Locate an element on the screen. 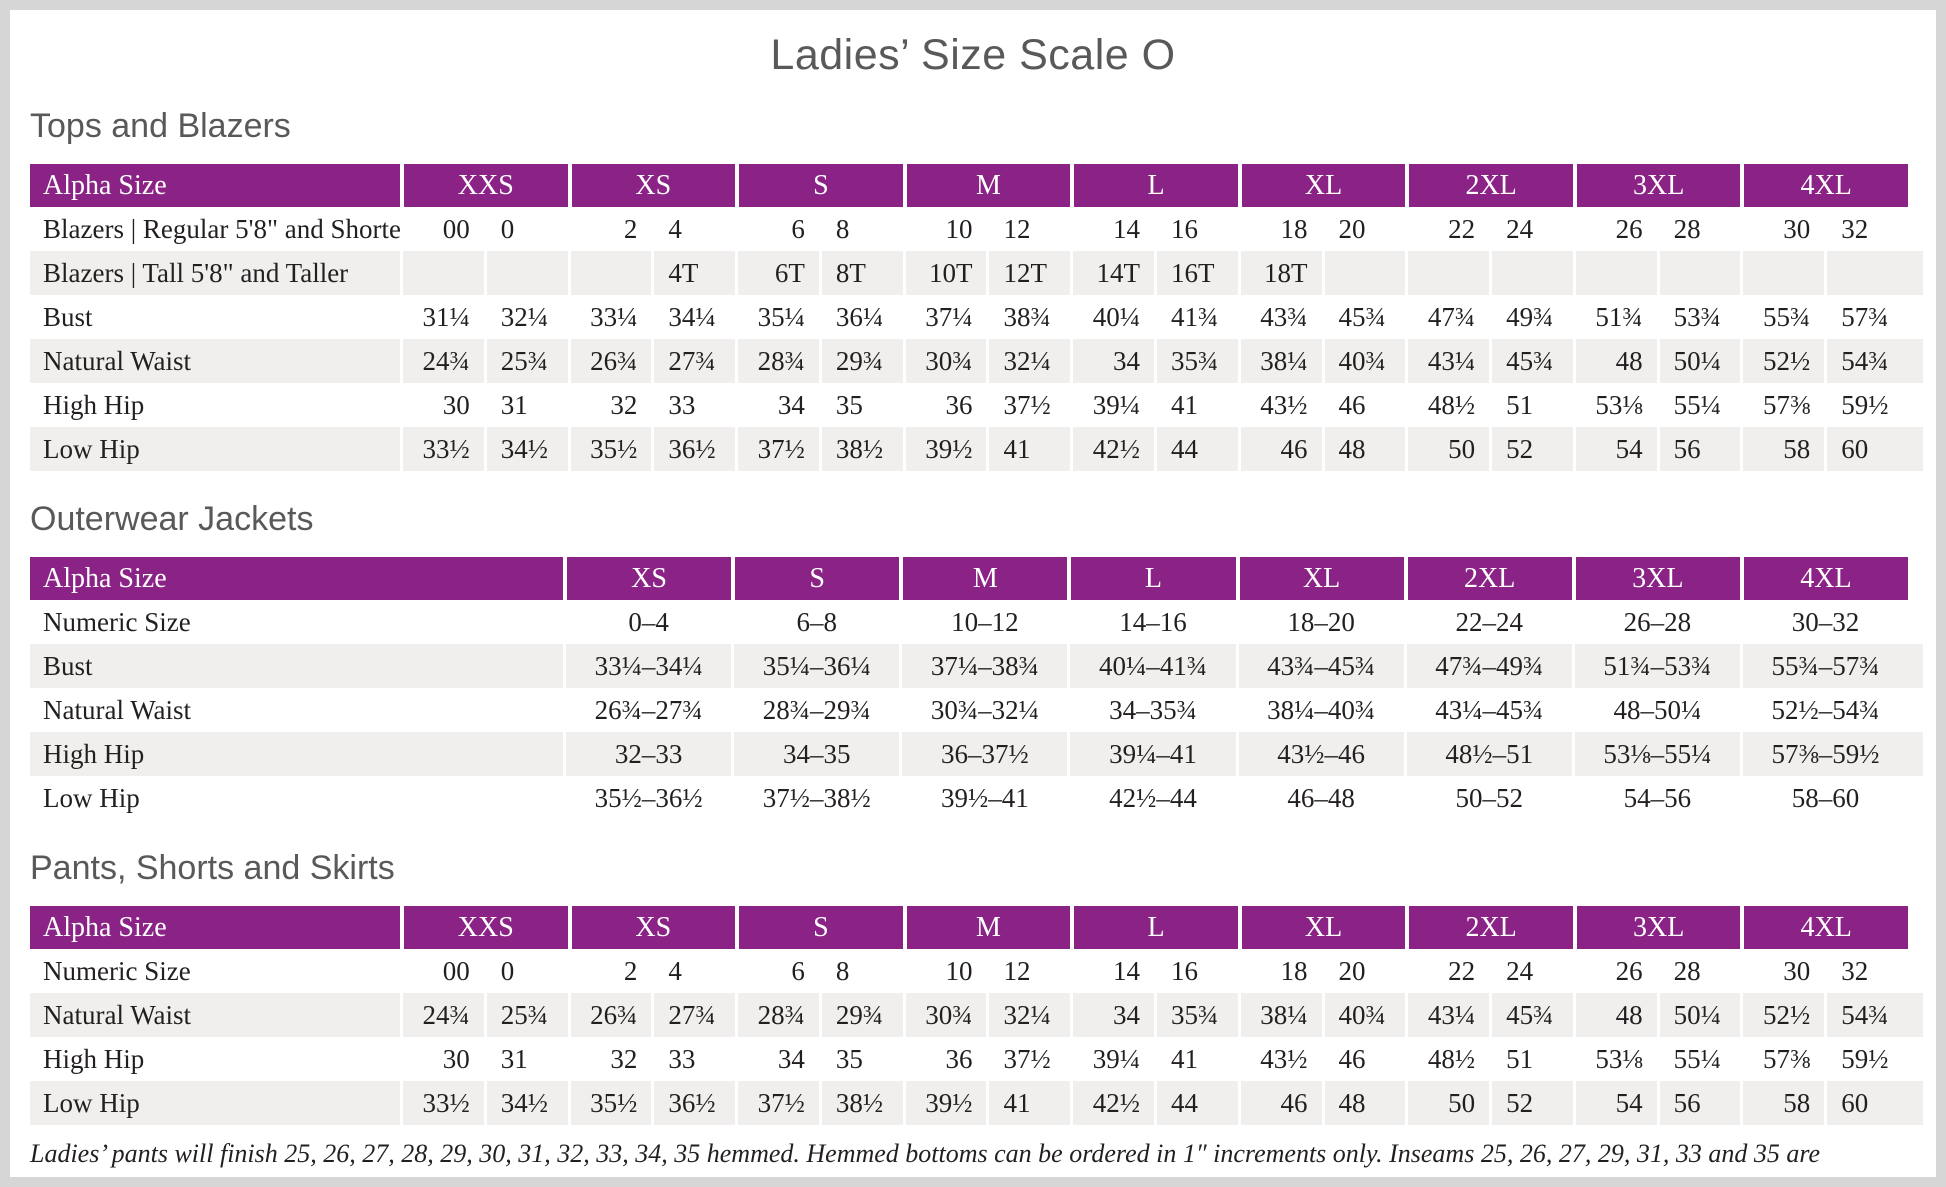 This screenshot has width=1946, height=1187. size-cell: 37¼ is located at coordinates (944, 317).